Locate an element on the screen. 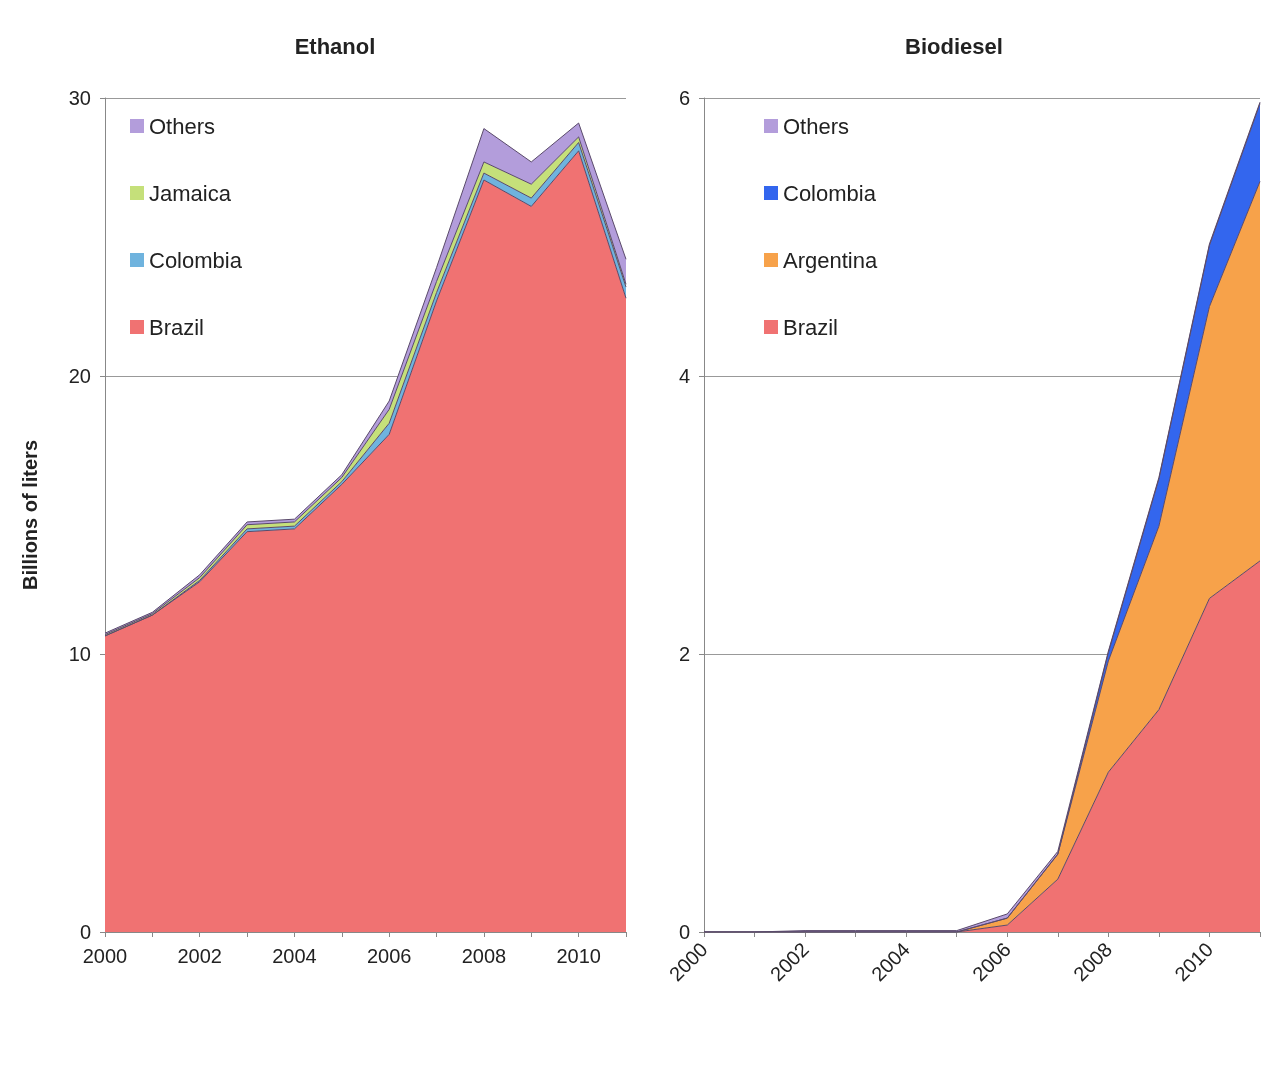 The width and height of the screenshot is (1269, 1067). legend-label: Jamaica is located at coordinates (190, 193).